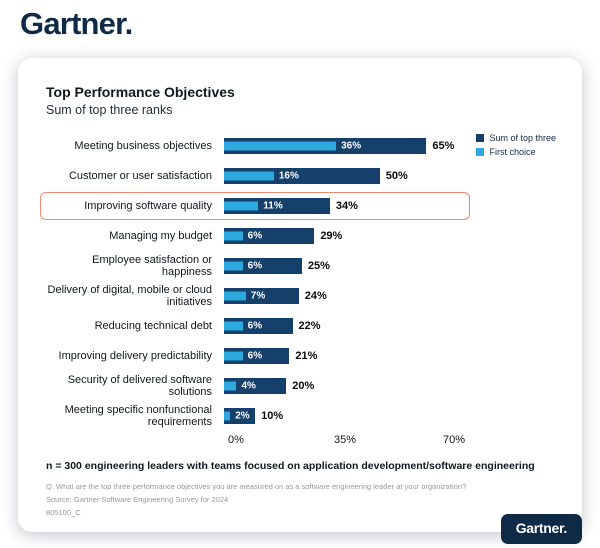 Image resolution: width=600 pixels, height=548 pixels. I want to click on chart-row: Meeting business objectives 36% 65%, so click(250, 146).